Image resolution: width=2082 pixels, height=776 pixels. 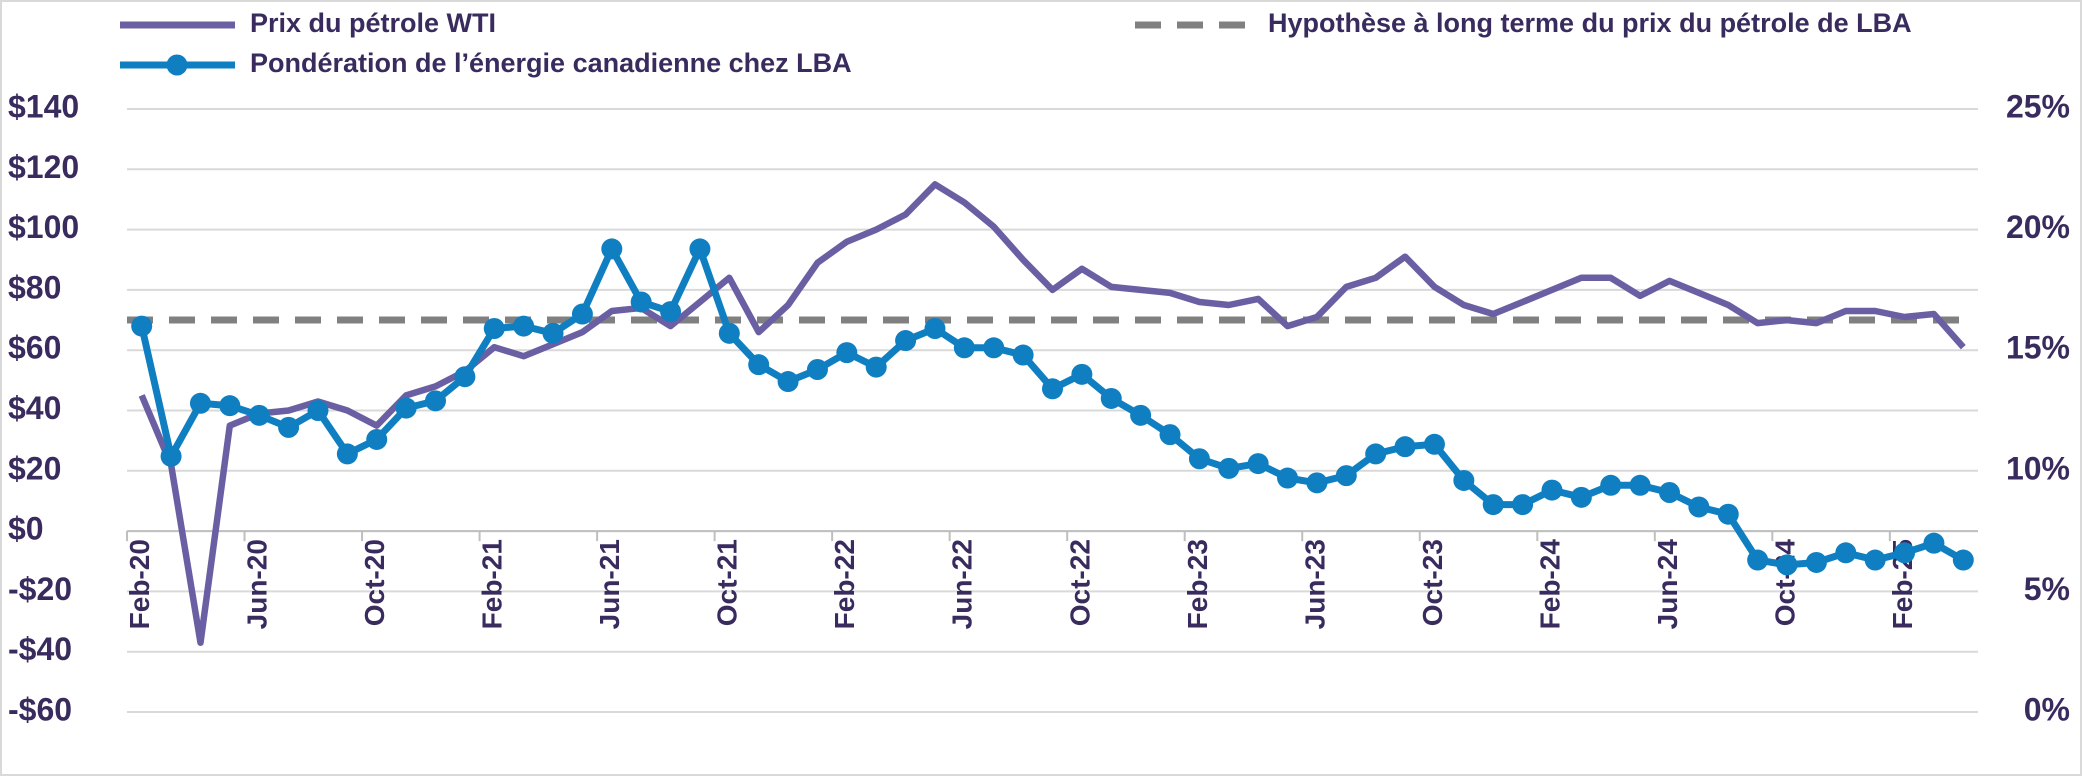 What do you see at coordinates (962, 584) in the screenshot?
I see `x-tick-label: Jun-22` at bounding box center [962, 584].